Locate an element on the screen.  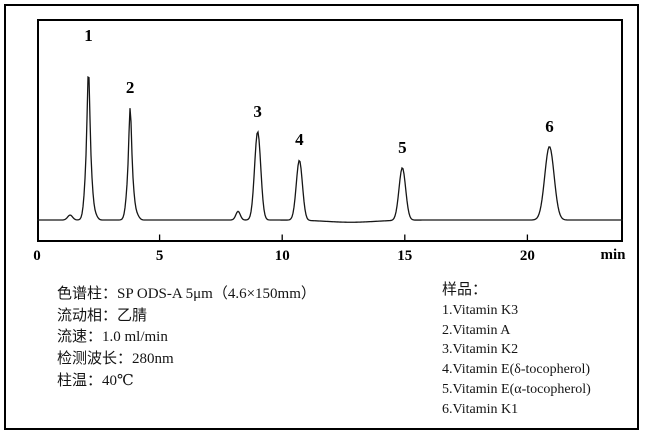
peak-number-label: 1 is located at coordinates (88, 35).